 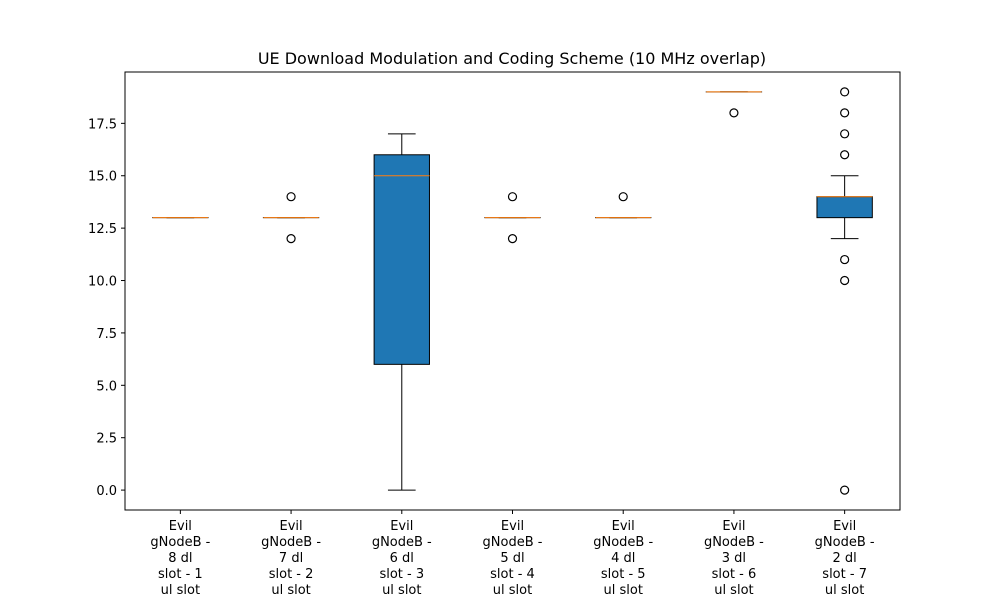 What do you see at coordinates (402, 558) in the screenshot?
I see `x-tick-label-line: 6 dl` at bounding box center [402, 558].